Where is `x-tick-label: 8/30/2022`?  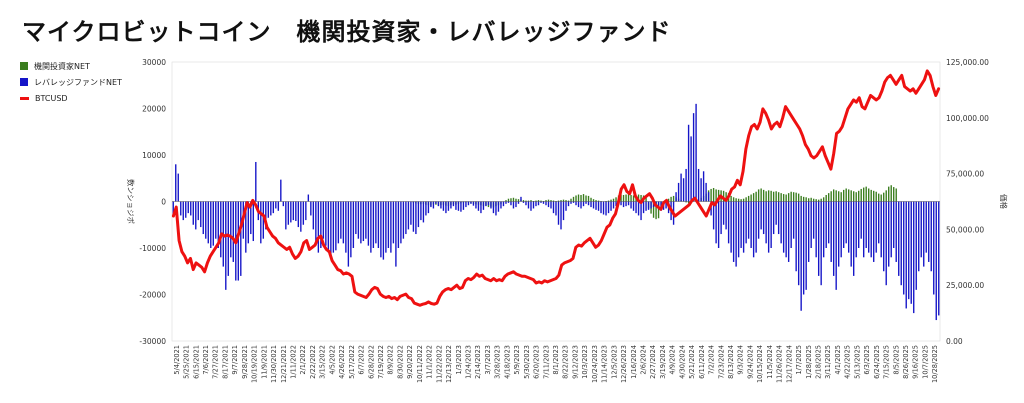 x-tick-label: 8/30/2022 is located at coordinates (400, 362).